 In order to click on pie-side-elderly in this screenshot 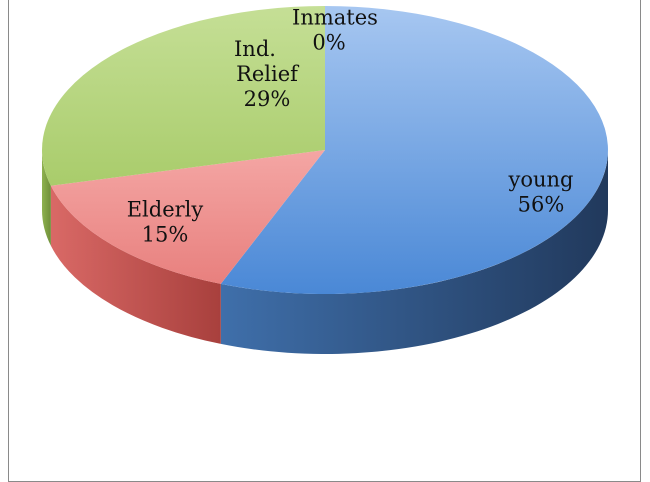, I will do `click(135, 264)`.